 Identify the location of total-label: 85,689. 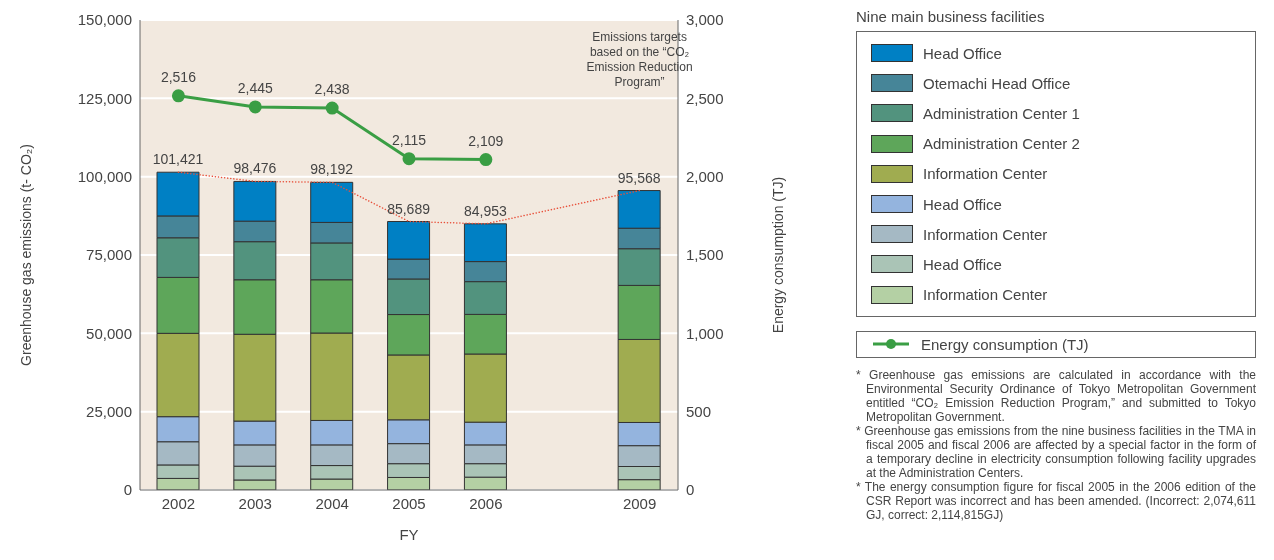
(409, 208).